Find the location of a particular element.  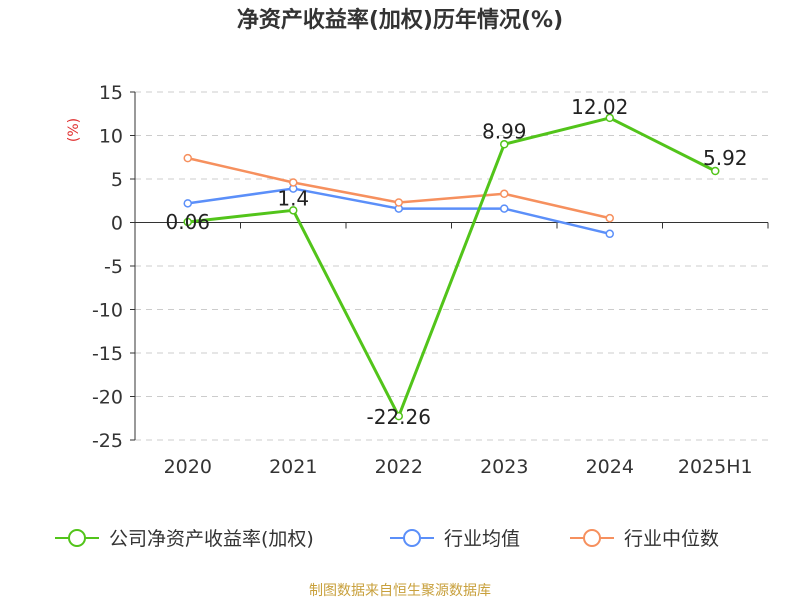

legend: 公司净资产收益率(加权) 行业均值 行业中位数 is located at coordinates (387, 539).